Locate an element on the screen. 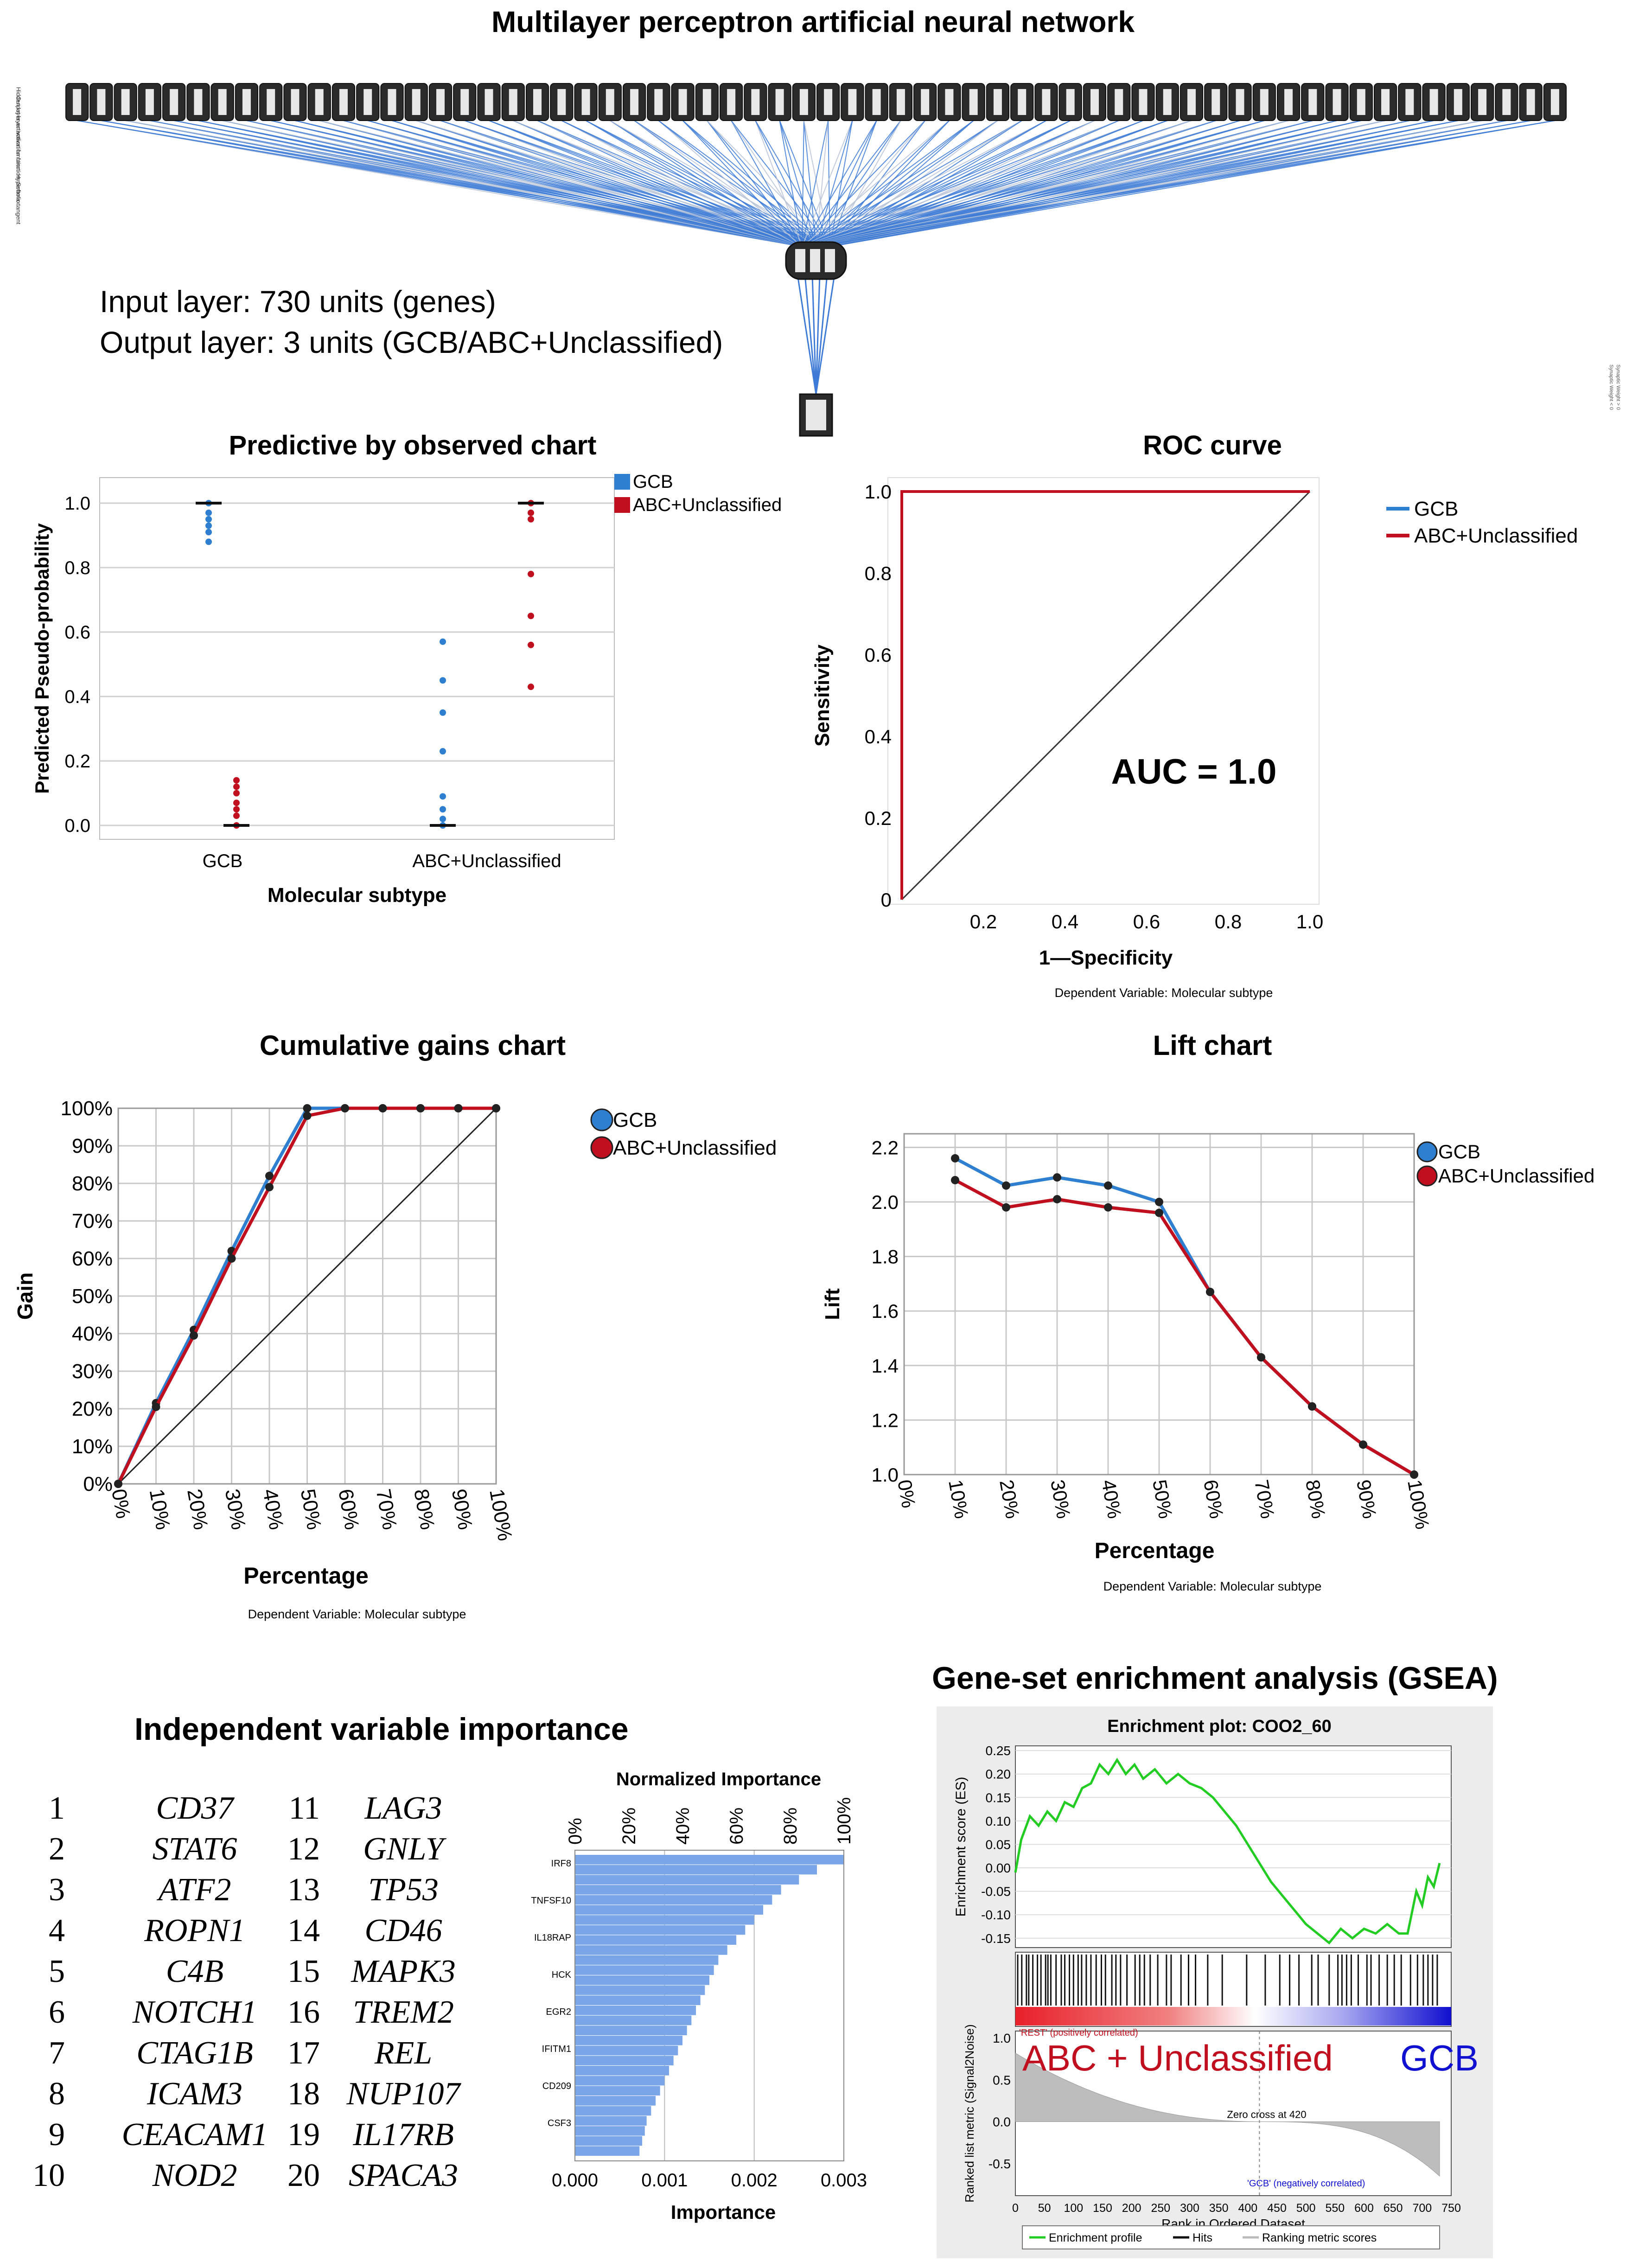 The width and height of the screenshot is (1626, 2268). importance-gene: C4B is located at coordinates (195, 1971).